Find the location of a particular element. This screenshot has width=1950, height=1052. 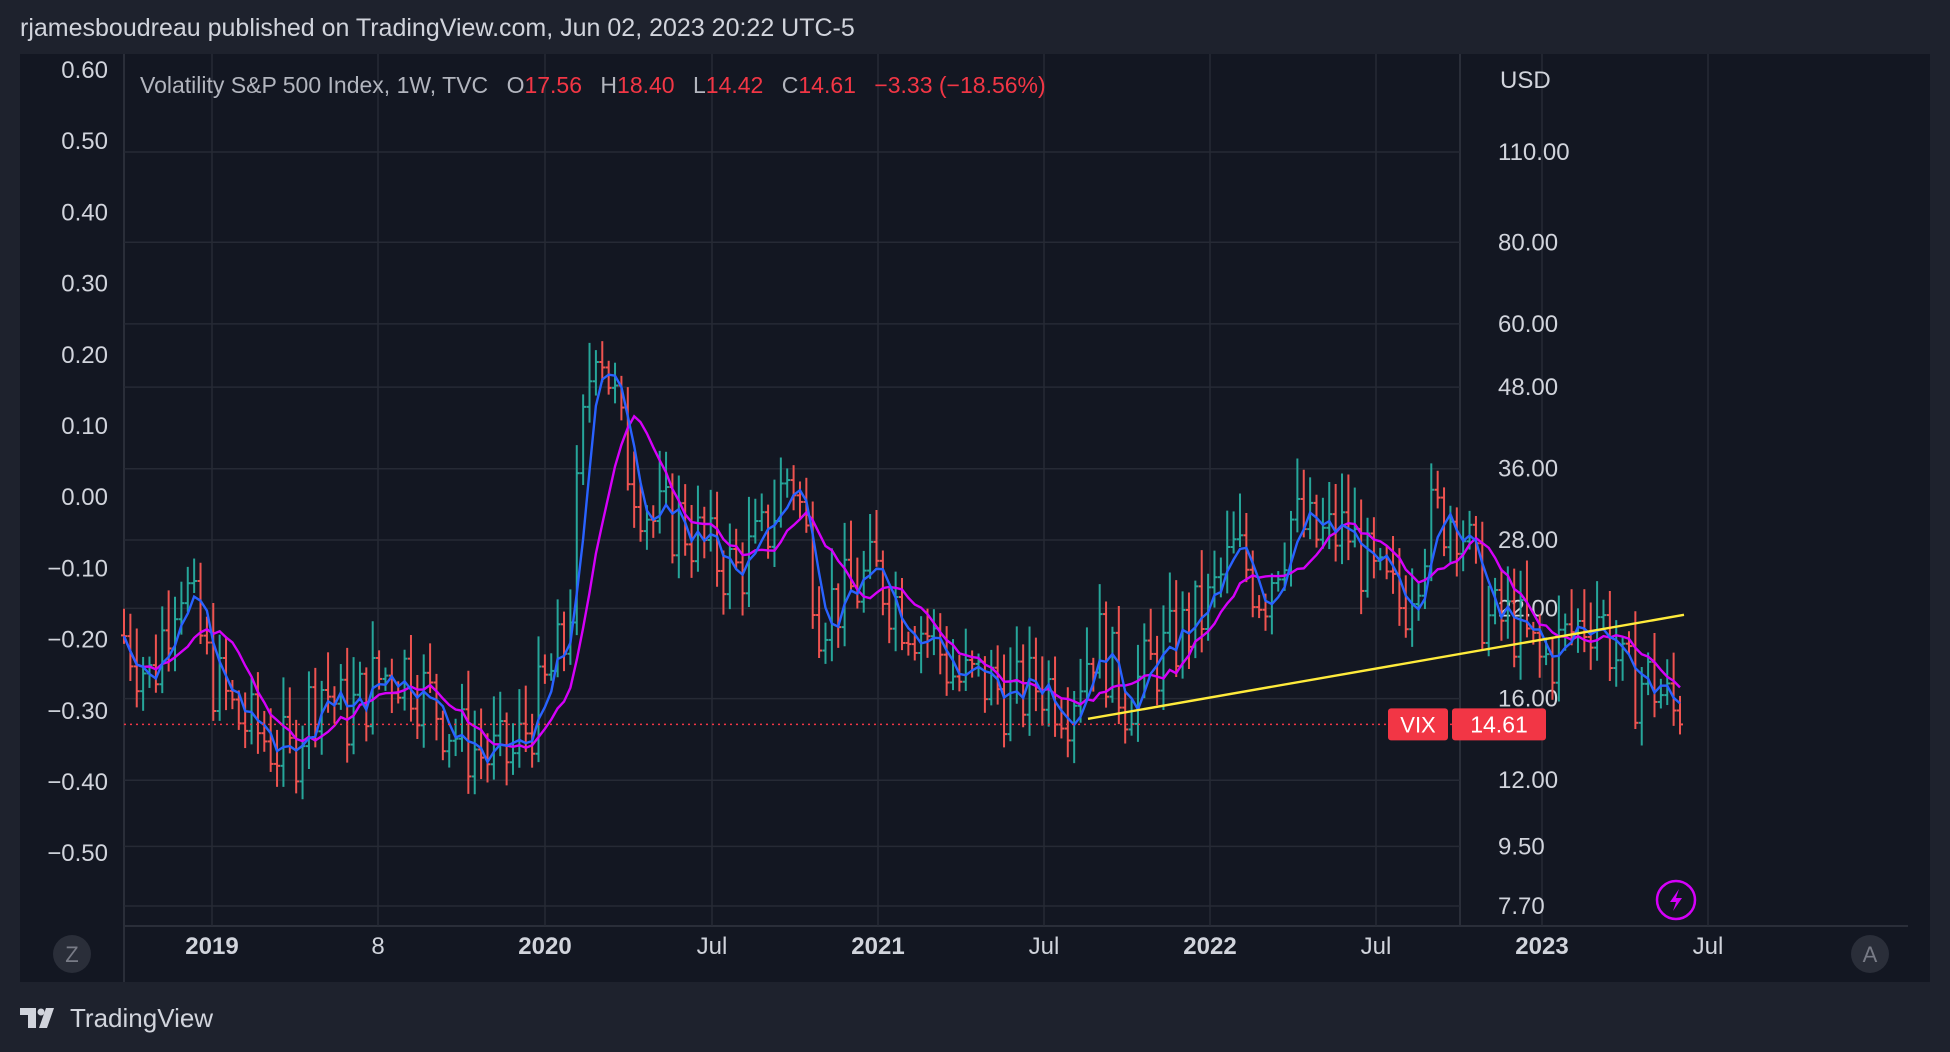

left-axis-tick-label: 0.20 is located at coordinates (84, 355).